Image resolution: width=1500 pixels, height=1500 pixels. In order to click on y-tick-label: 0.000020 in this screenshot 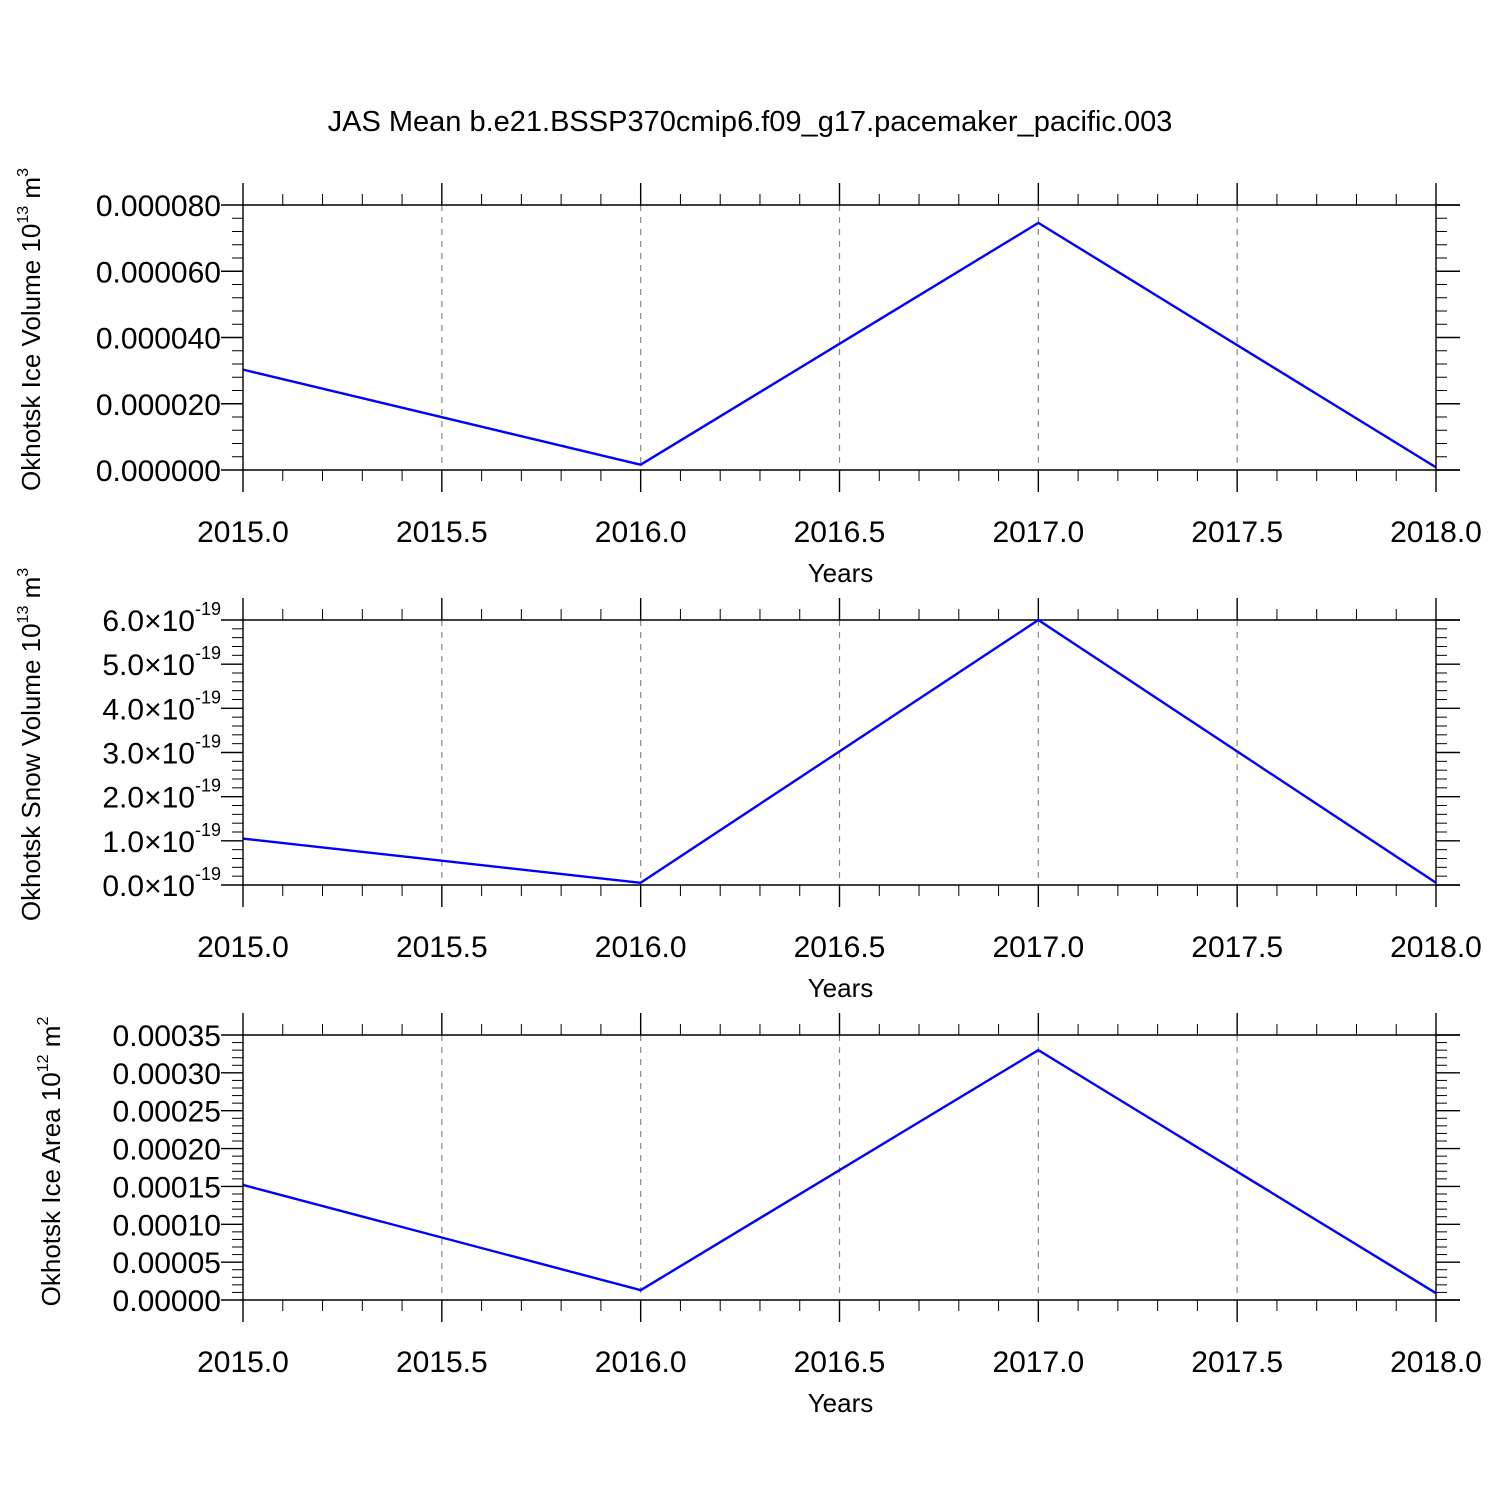, I will do `click(158, 405)`.